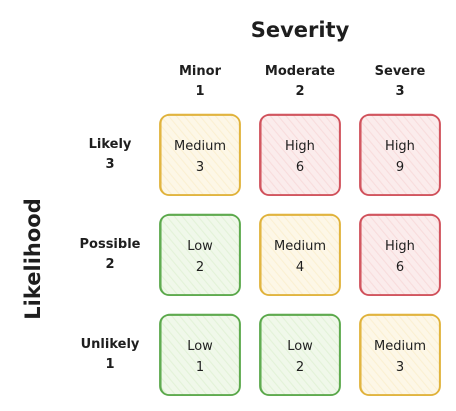  Describe the element at coordinates (110, 364) in the screenshot. I see `row-value: 1` at that location.